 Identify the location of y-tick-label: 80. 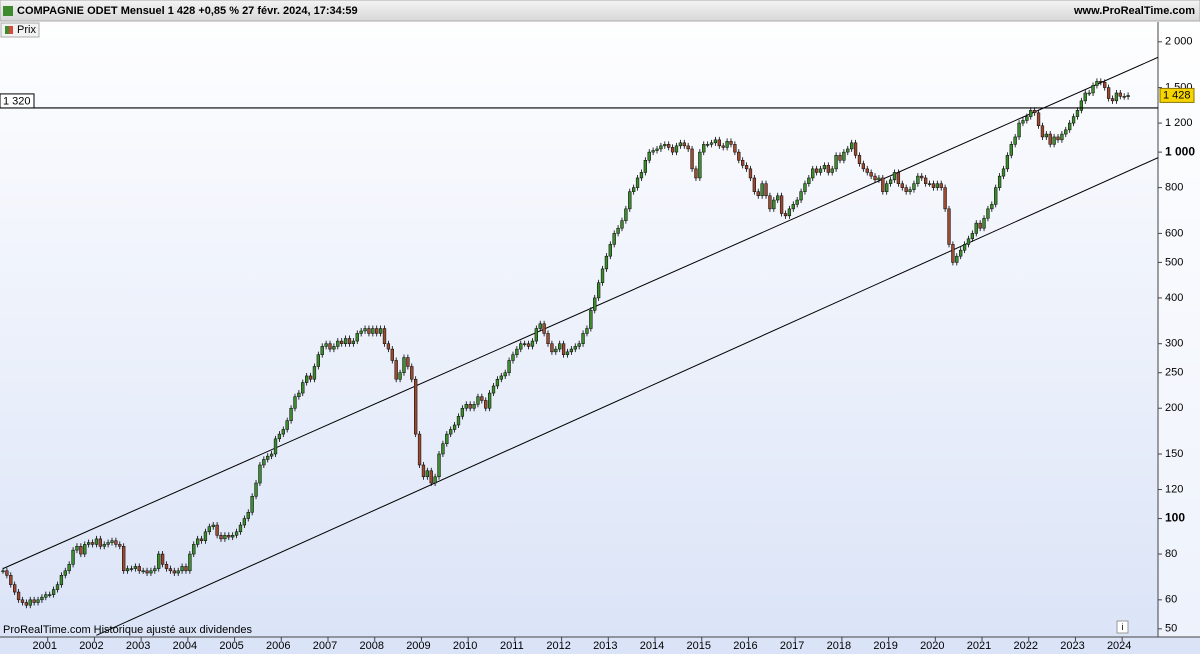
(1171, 554).